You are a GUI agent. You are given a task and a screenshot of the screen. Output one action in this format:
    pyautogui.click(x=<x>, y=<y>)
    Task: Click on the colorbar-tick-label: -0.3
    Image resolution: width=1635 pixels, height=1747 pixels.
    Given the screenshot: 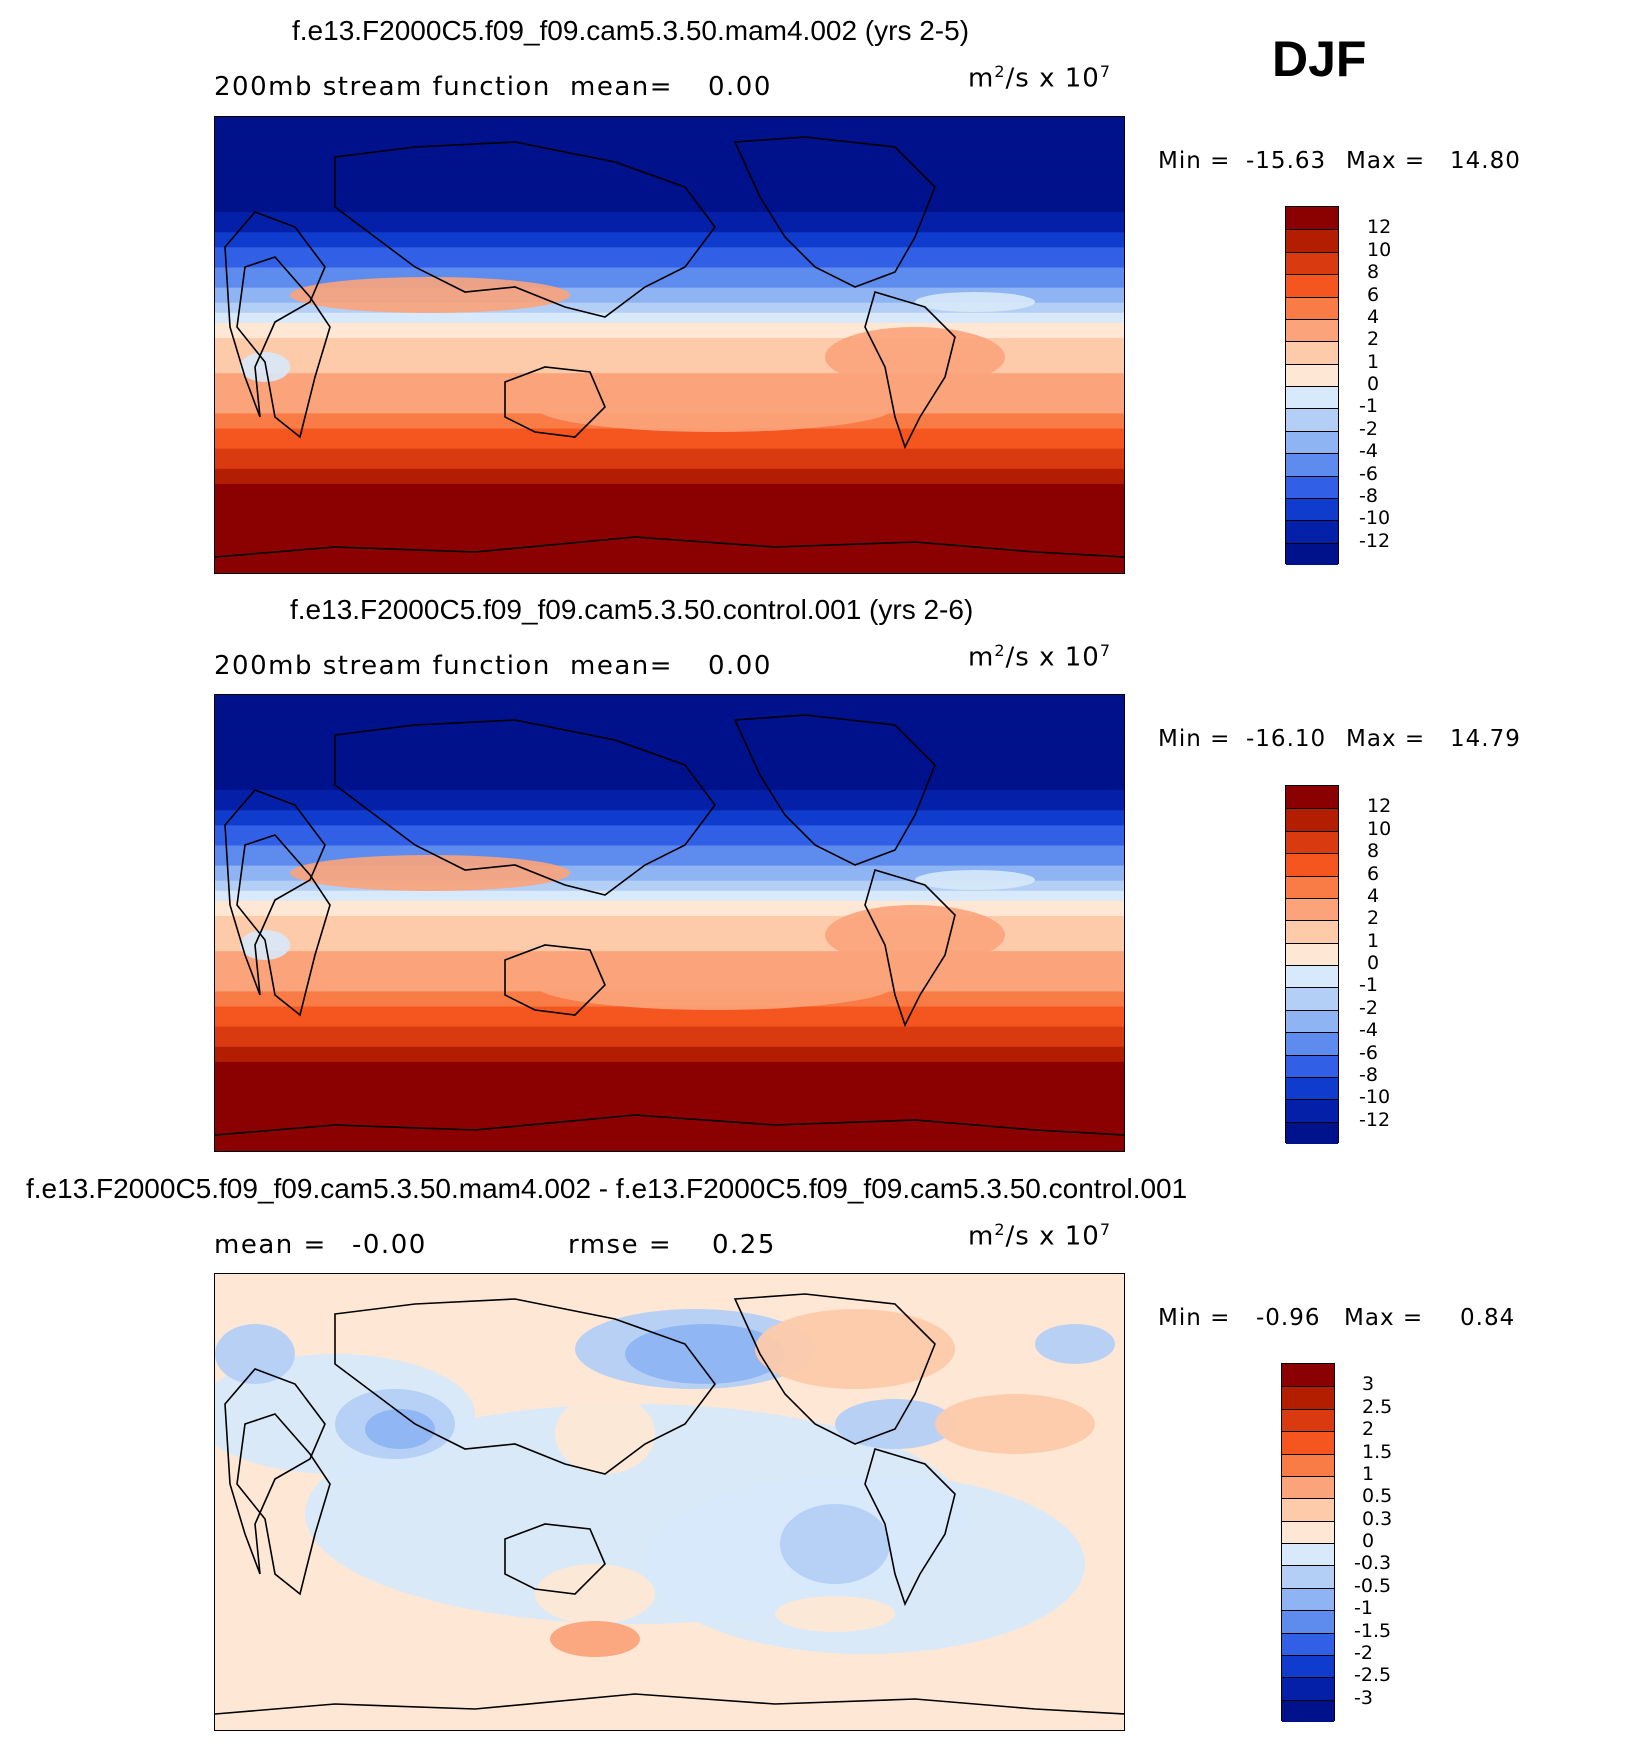 What is the action you would take?
    pyautogui.click(x=1373, y=1563)
    